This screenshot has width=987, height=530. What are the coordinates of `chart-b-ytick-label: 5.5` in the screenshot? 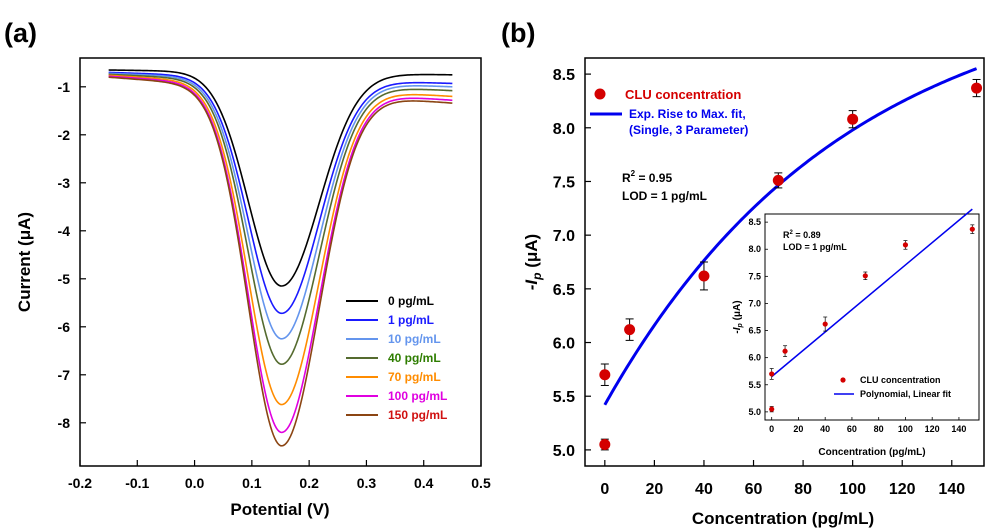 It's located at (564, 397).